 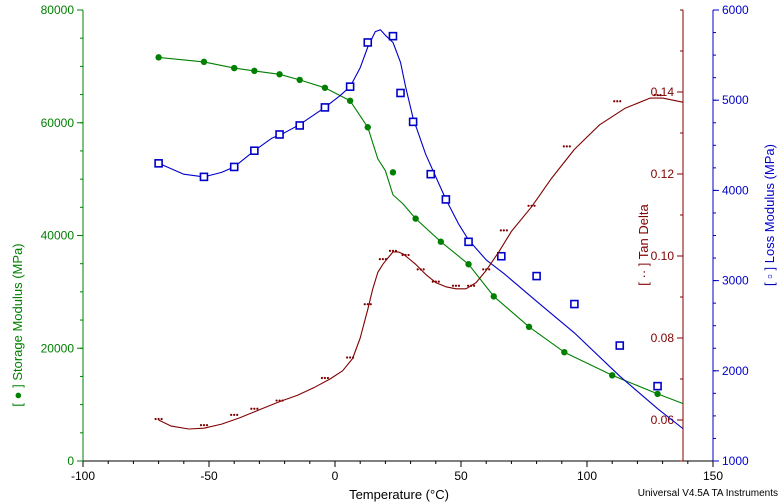 I want to click on loss-modulus-axis-label: [ ▫ ] Loss Modulus (MPa), so click(x=769, y=215).